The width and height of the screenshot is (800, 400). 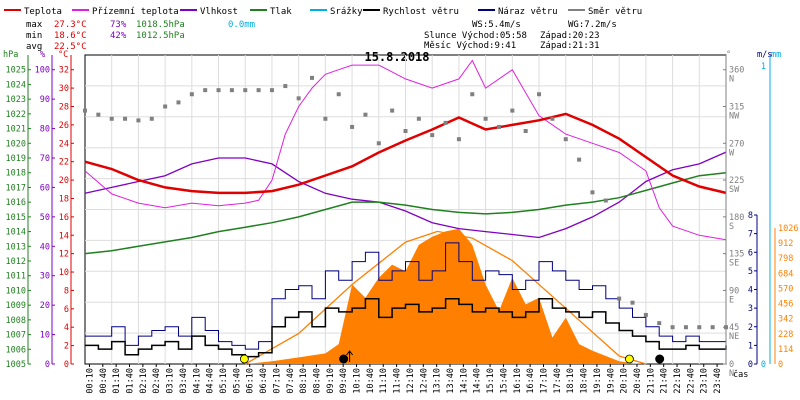 What do you see at coordinates (16, 71) in the screenshot?
I see `pressure-tick-label: 1025` at bounding box center [16, 71].